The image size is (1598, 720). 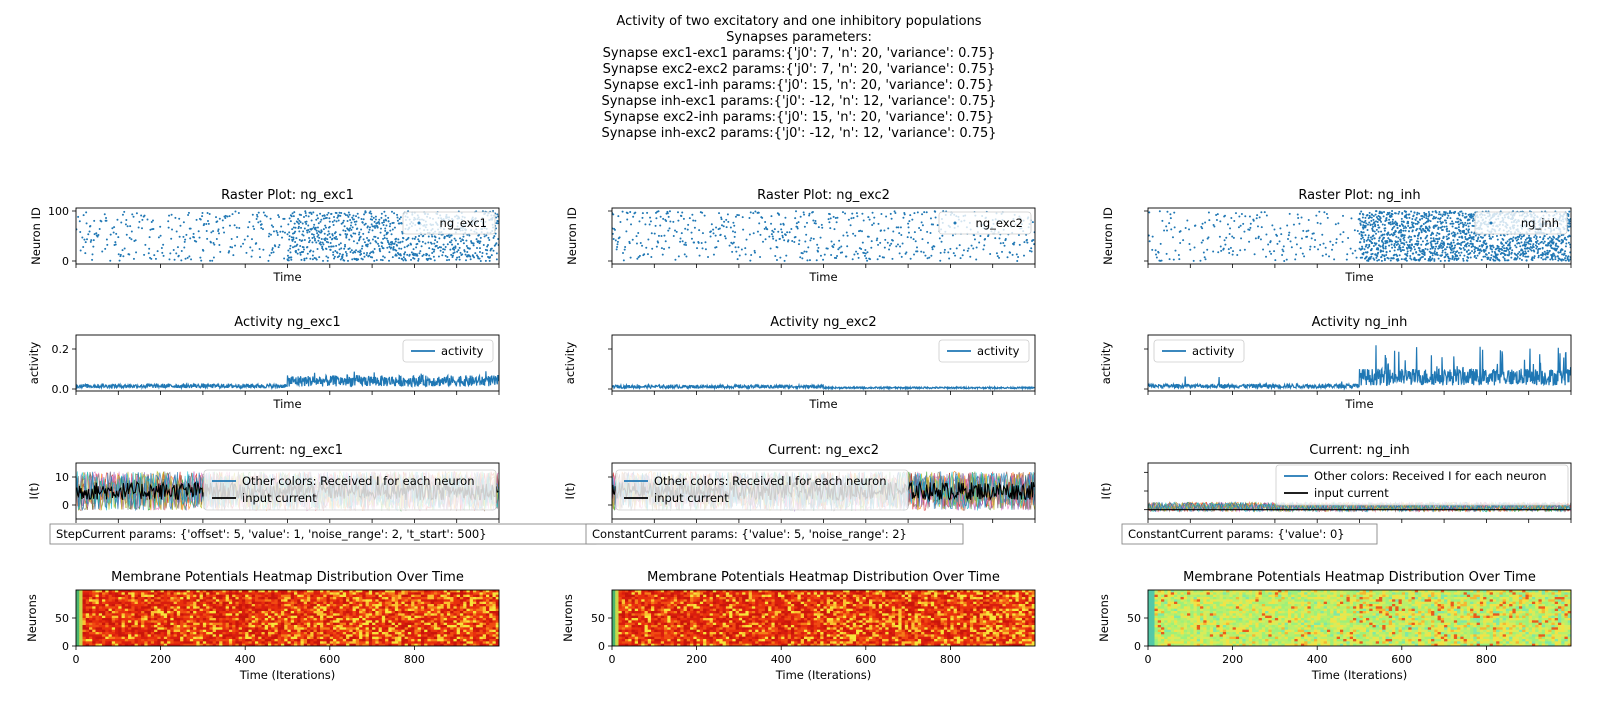 What do you see at coordinates (61, 389) in the screenshot?
I see `y-tick-label: 0.0` at bounding box center [61, 389].